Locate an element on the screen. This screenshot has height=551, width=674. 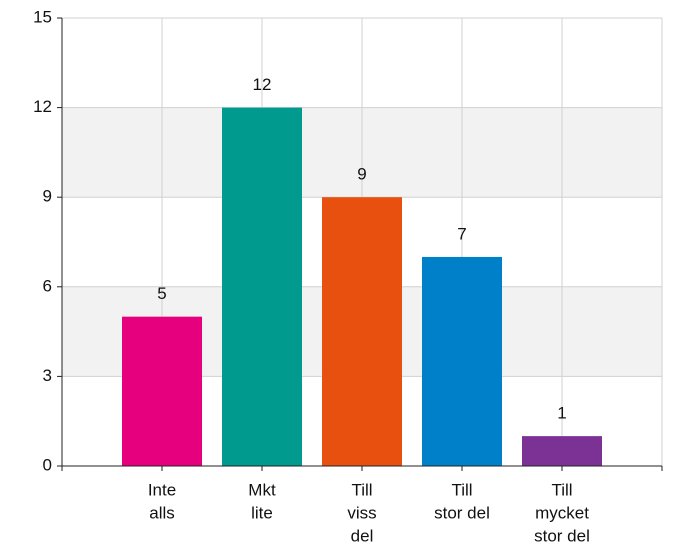
data-label: 1 is located at coordinates (561, 413).